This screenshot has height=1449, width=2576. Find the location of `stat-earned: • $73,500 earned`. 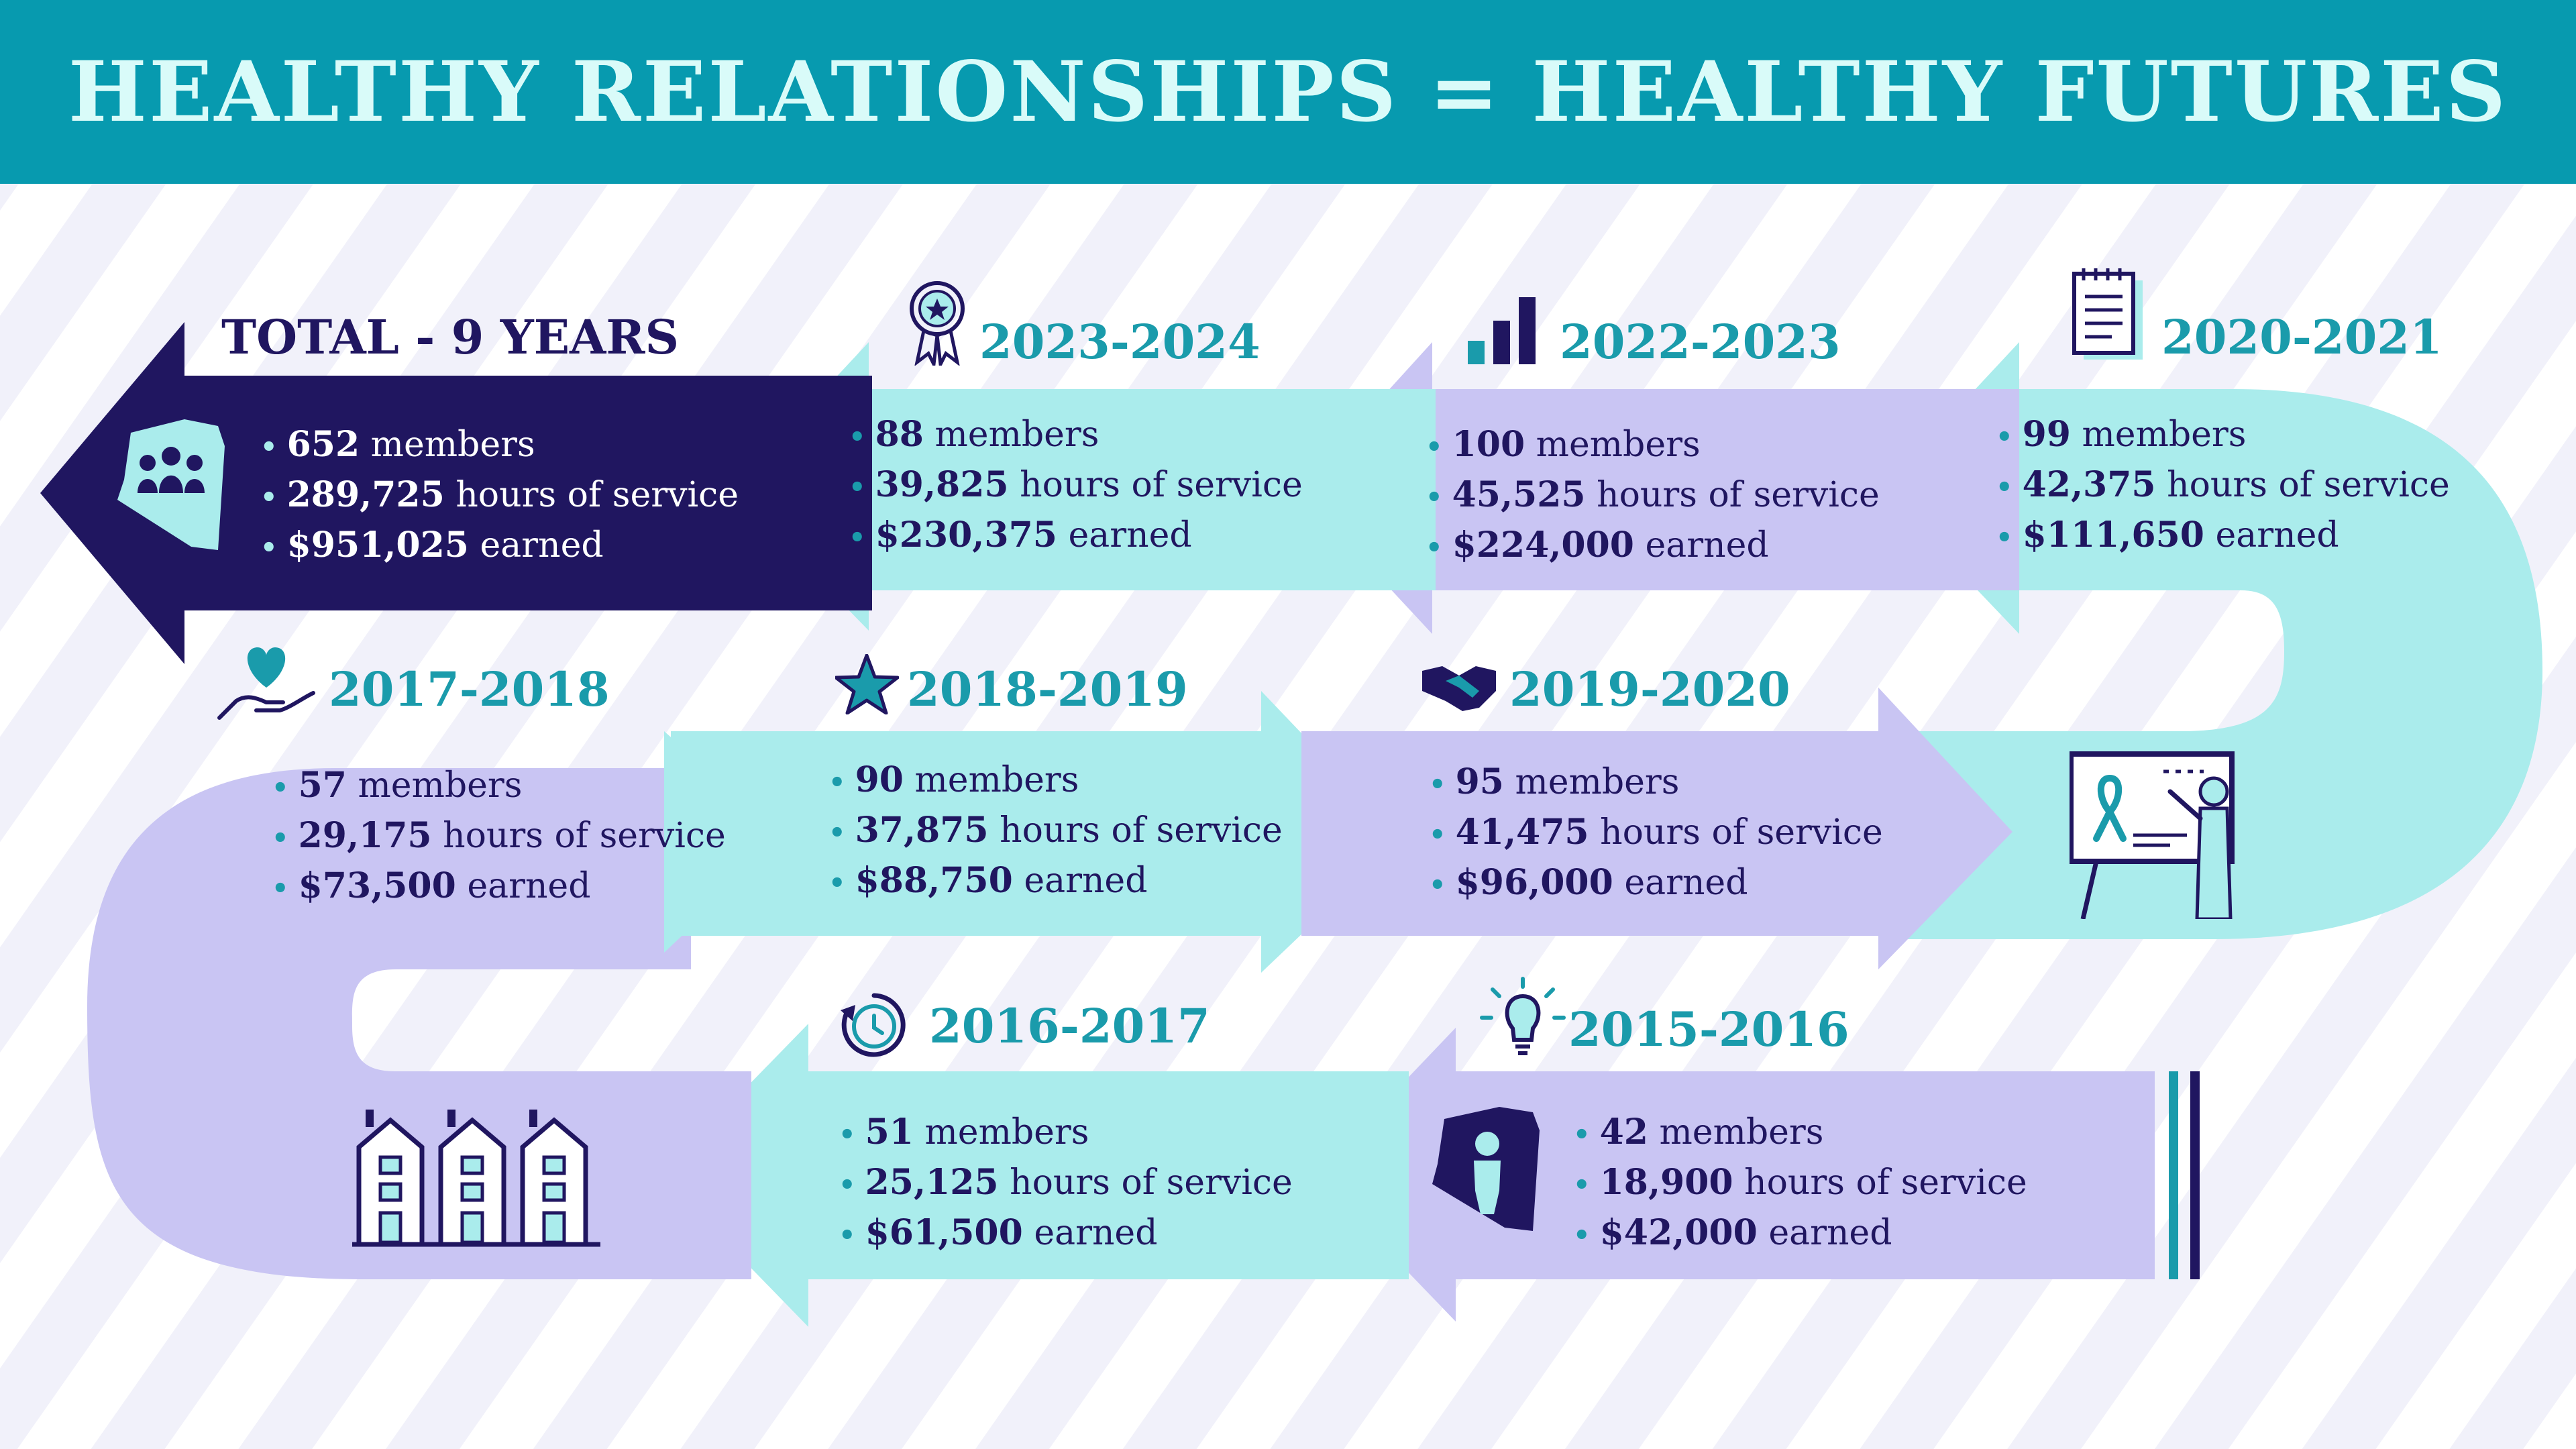

stat-earned: • $73,500 earned is located at coordinates (431, 885).